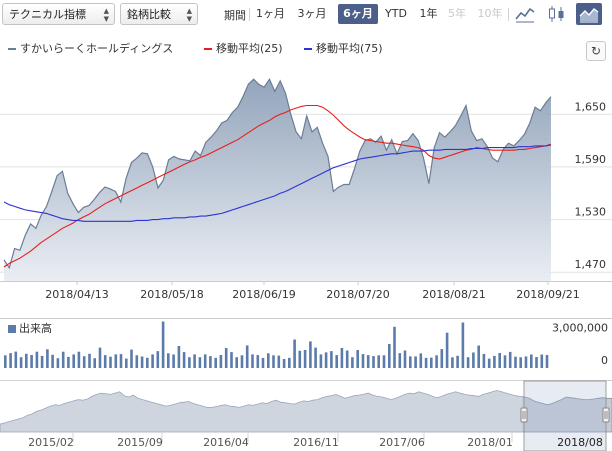 Image resolution: width=612 pixels, height=451 pixels. What do you see at coordinates (490, 13) in the screenshot?
I see `period-10y-button: 10年` at bounding box center [490, 13].